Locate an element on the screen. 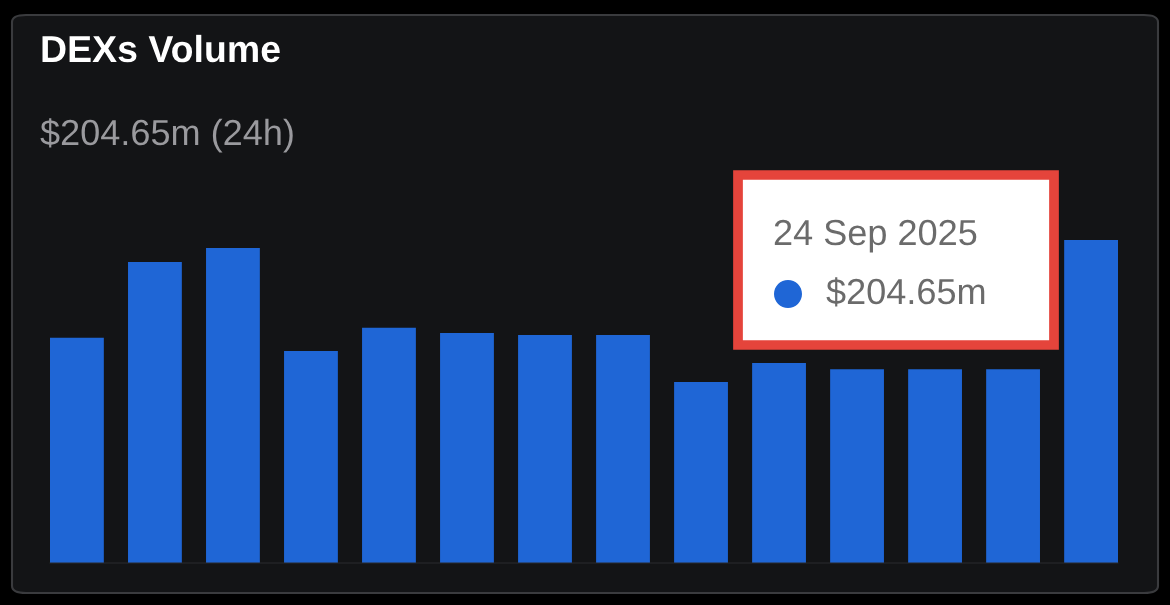 The height and width of the screenshot is (605, 1170). annotation: $204.65m is located at coordinates (905, 292).